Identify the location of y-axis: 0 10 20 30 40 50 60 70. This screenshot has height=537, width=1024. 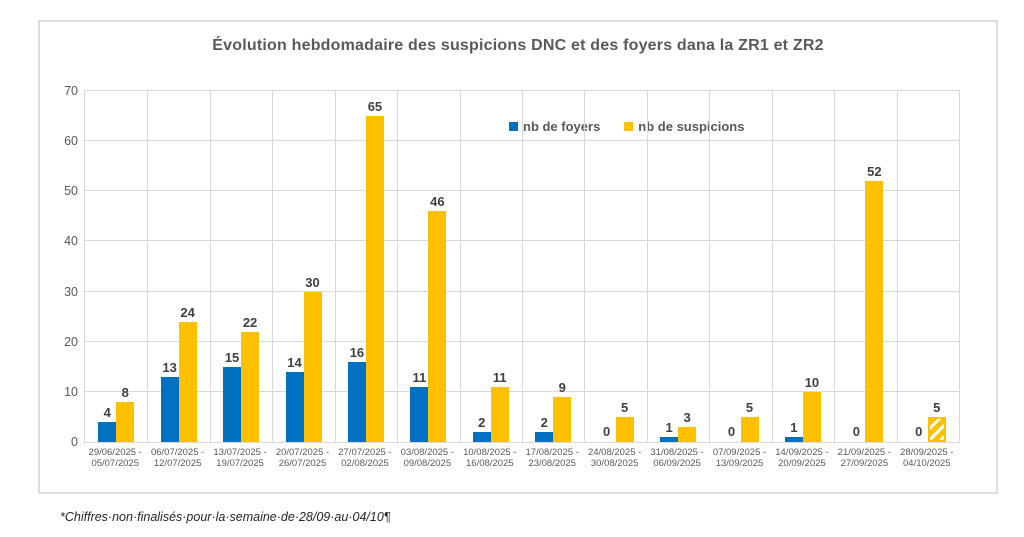
(59, 266).